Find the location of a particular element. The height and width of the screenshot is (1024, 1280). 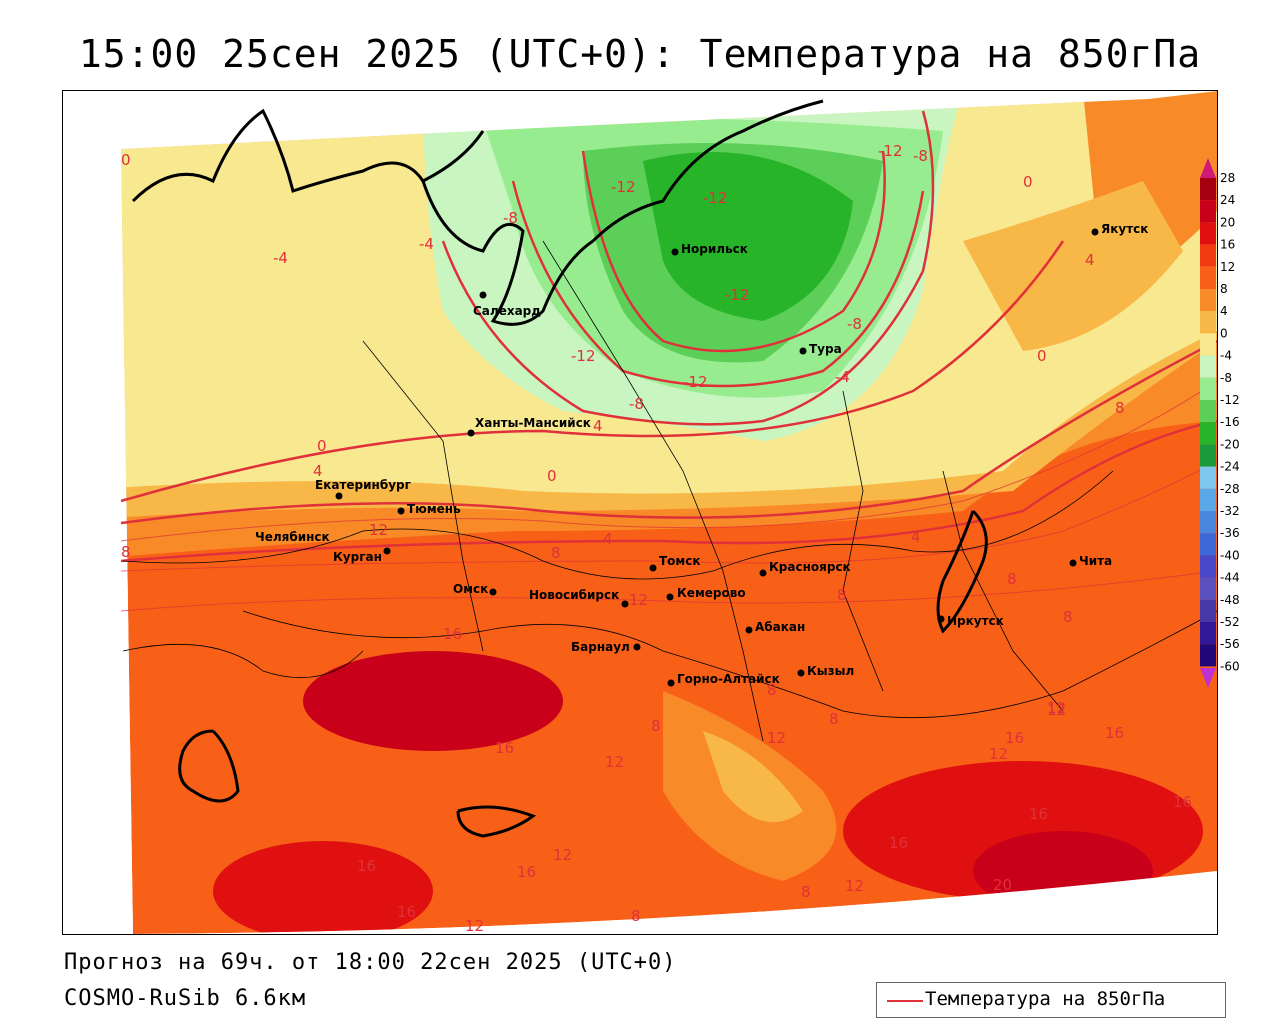

colorbar-tick-label: 4 is located at coordinates (1224, 311).